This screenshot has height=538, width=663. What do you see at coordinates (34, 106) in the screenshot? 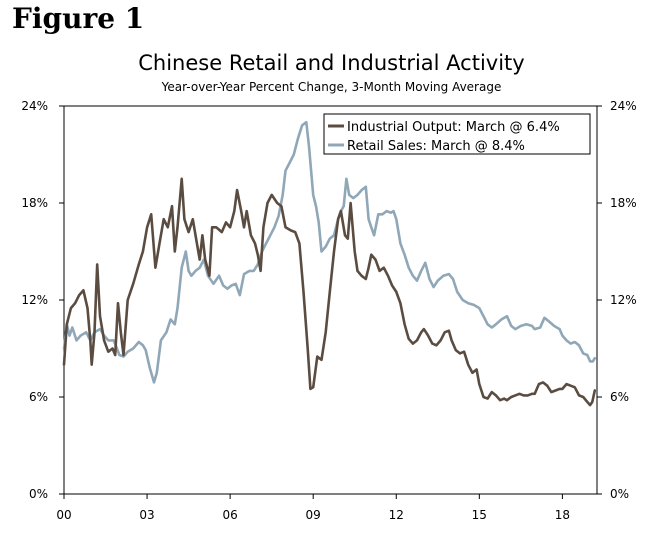
I see `y-tick-label-left: 24%` at bounding box center [34, 106].